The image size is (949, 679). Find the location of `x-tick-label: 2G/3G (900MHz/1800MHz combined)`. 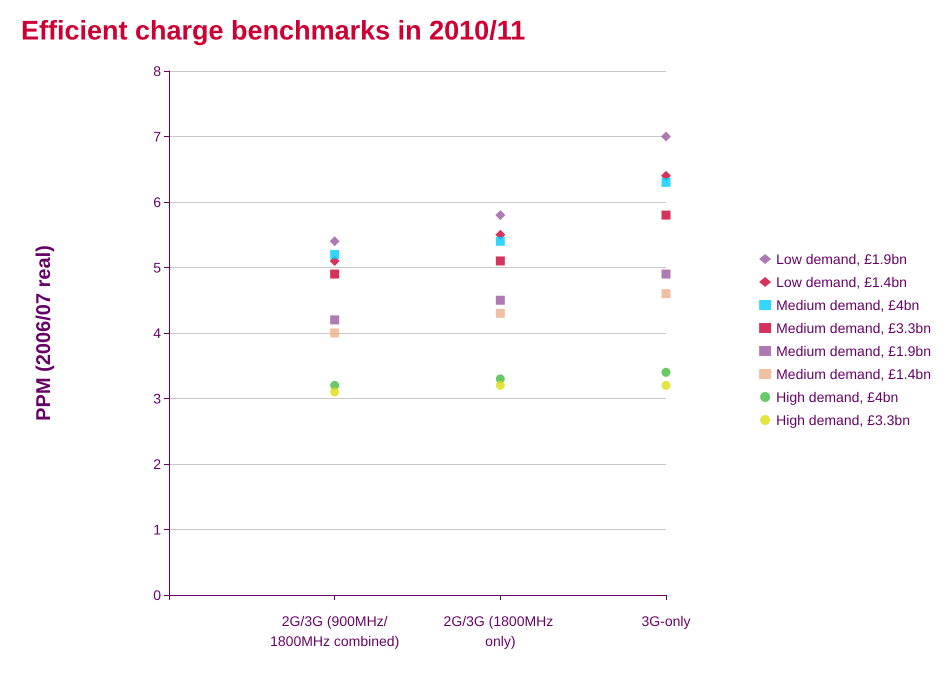

x-tick-label: 2G/3G (900MHz/1800MHz combined) is located at coordinates (335, 631).